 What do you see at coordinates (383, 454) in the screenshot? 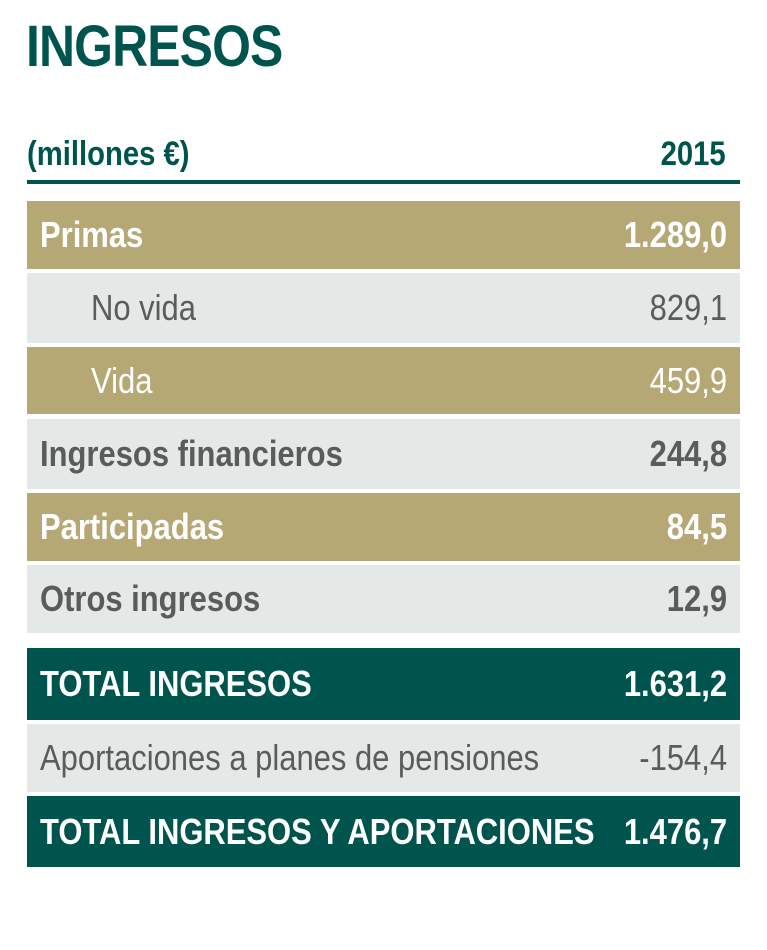
I see `table-row-ingresos-financieros: Ingresos financieros 244,8` at bounding box center [383, 454].